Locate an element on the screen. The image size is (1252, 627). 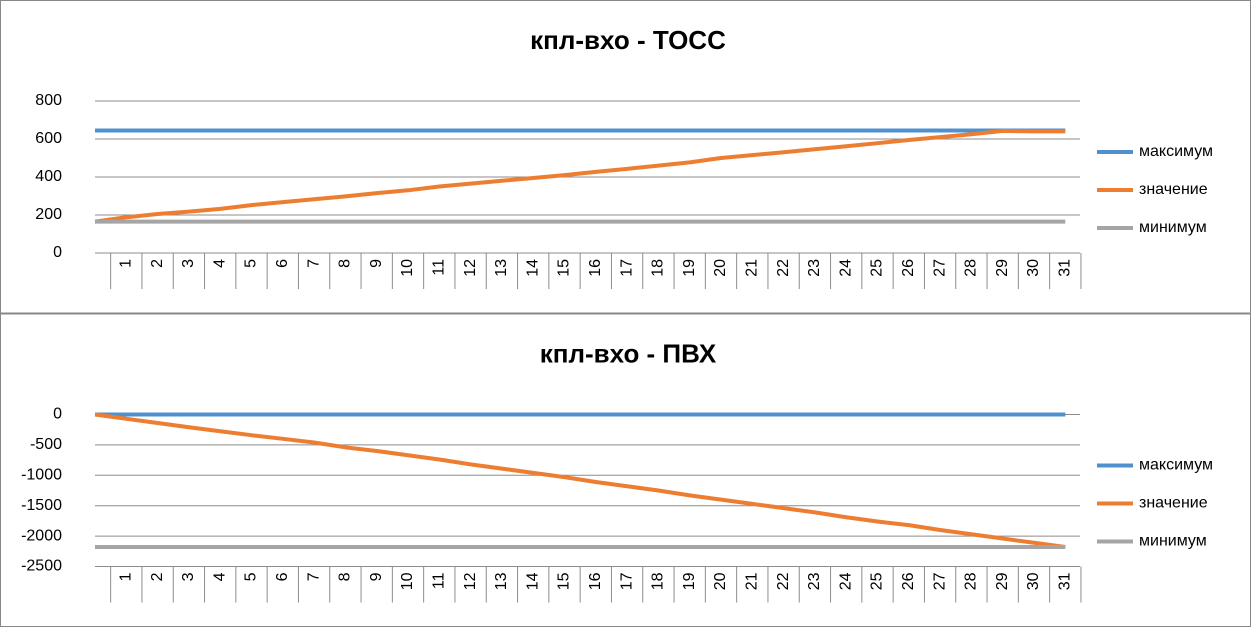
y-tick-label: 400 is located at coordinates (48, 176).